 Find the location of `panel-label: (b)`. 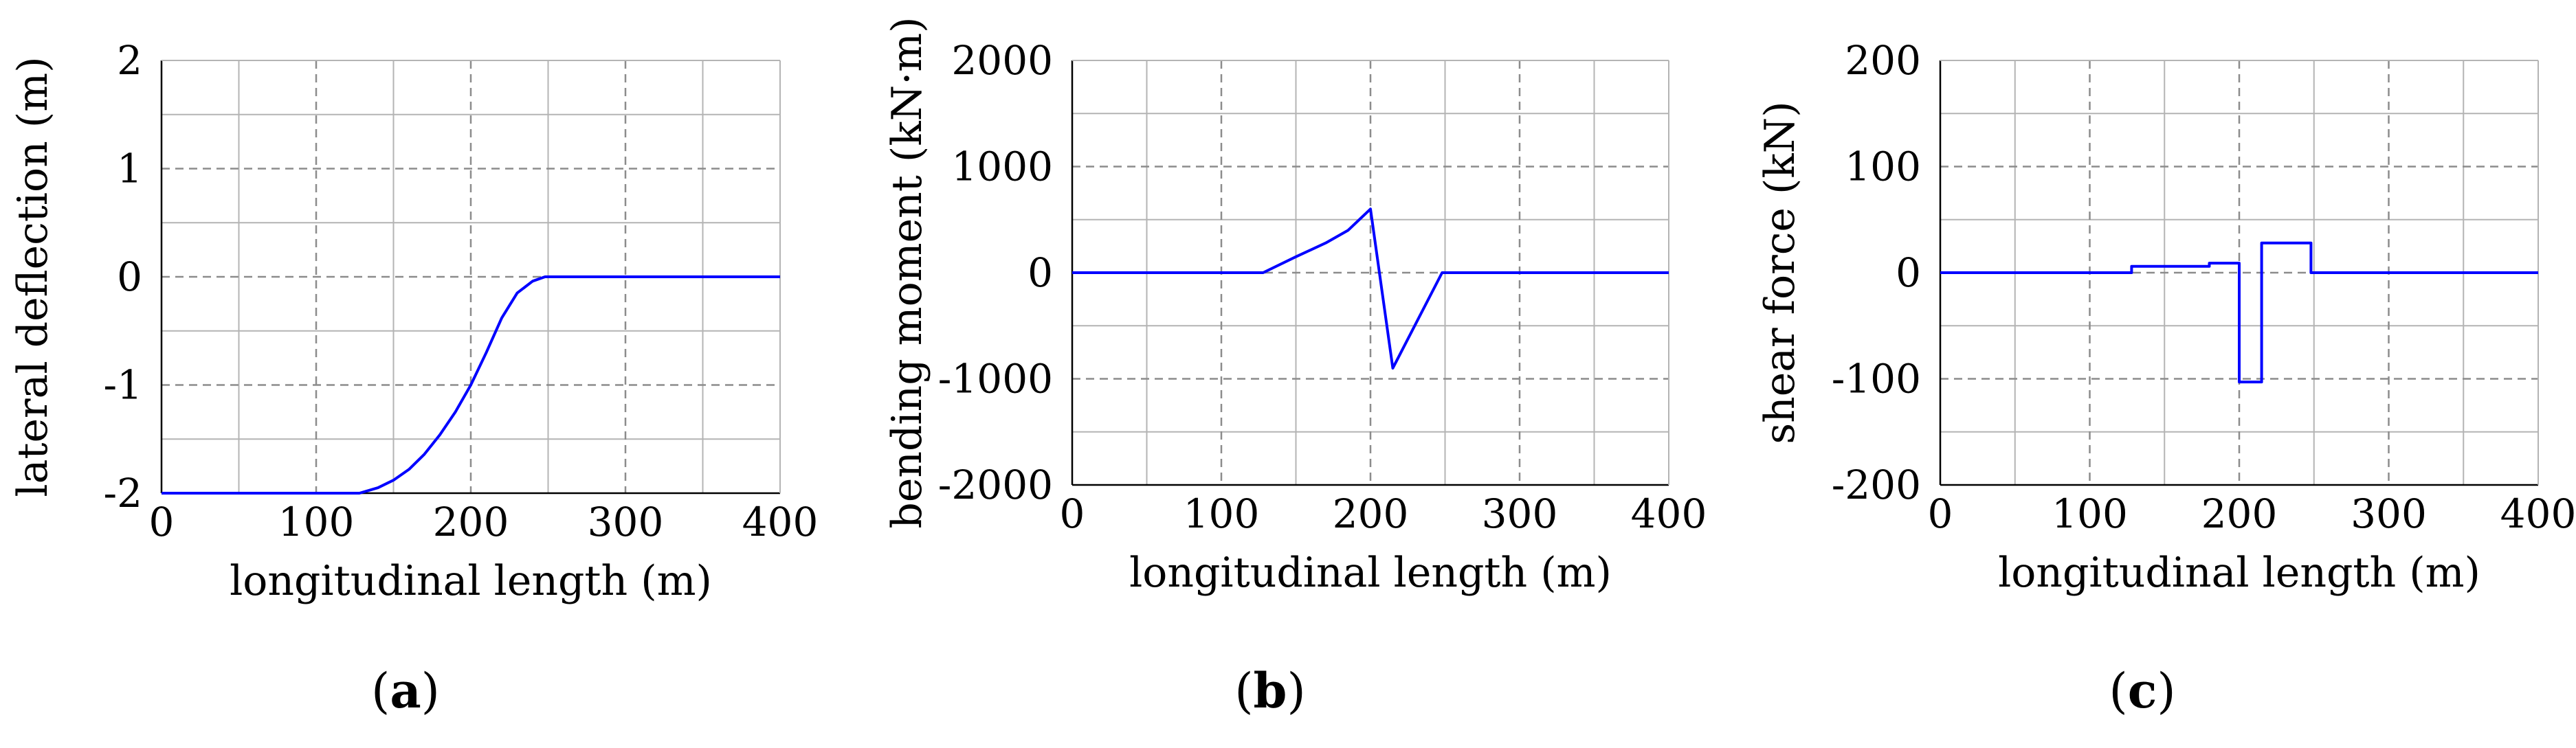

panel-label: (b) is located at coordinates (1270, 690).